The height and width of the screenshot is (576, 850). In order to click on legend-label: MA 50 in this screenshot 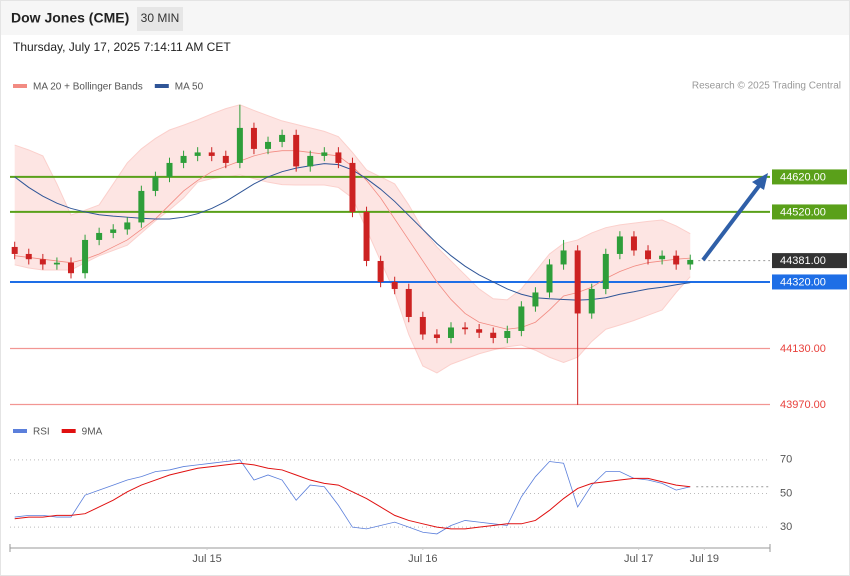, I will do `click(189, 87)`.